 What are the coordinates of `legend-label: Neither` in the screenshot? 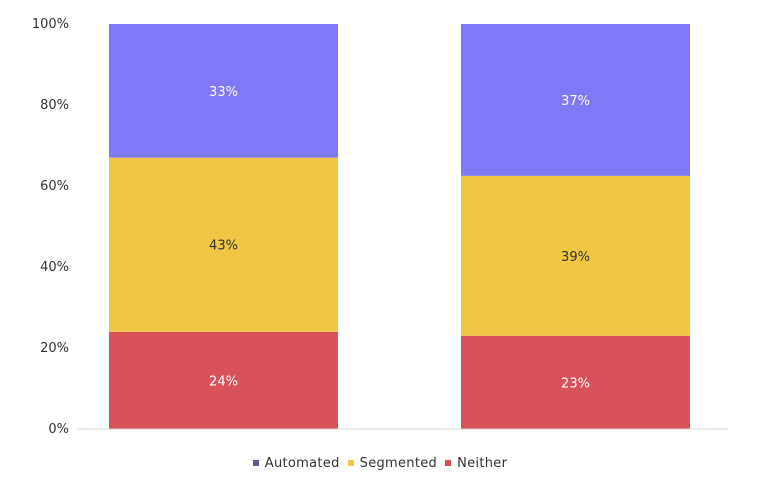 It's located at (482, 463).